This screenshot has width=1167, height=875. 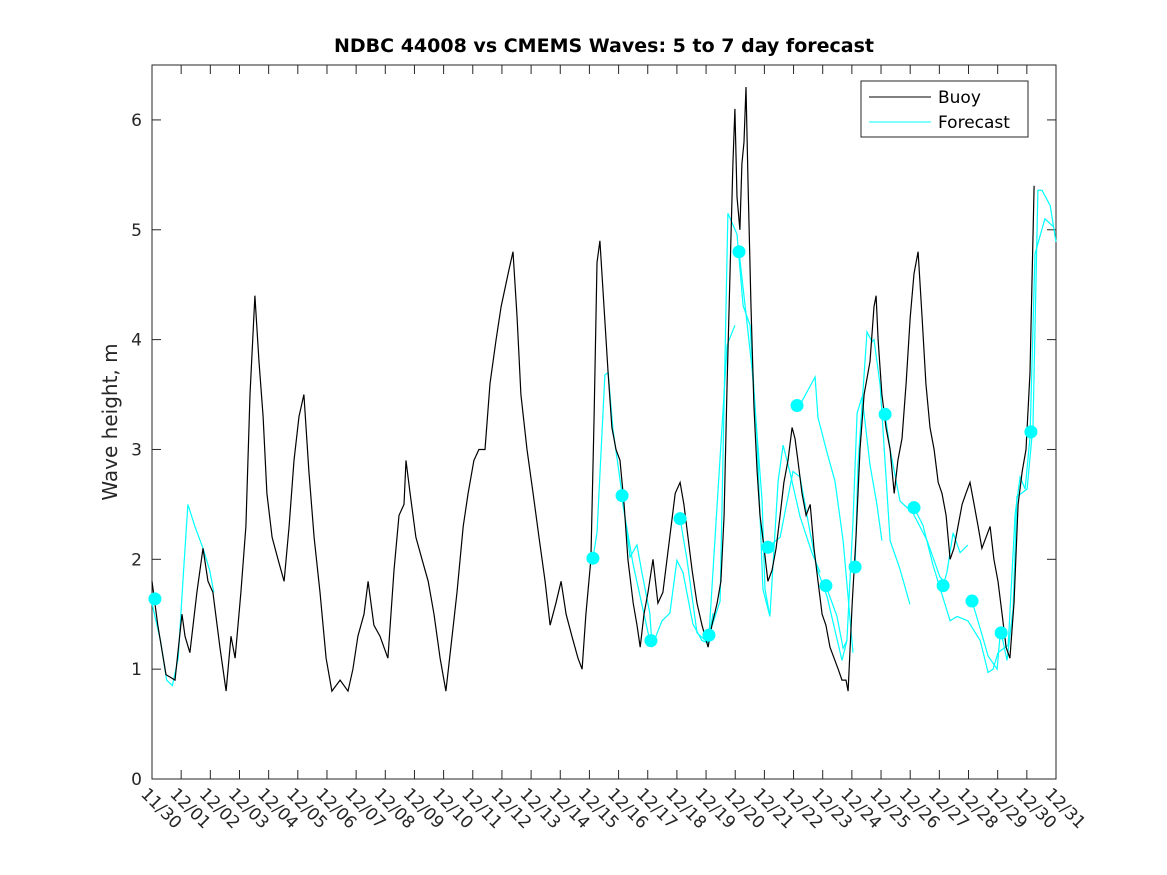 What do you see at coordinates (136, 670) in the screenshot?
I see `y-tick-label: 1` at bounding box center [136, 670].